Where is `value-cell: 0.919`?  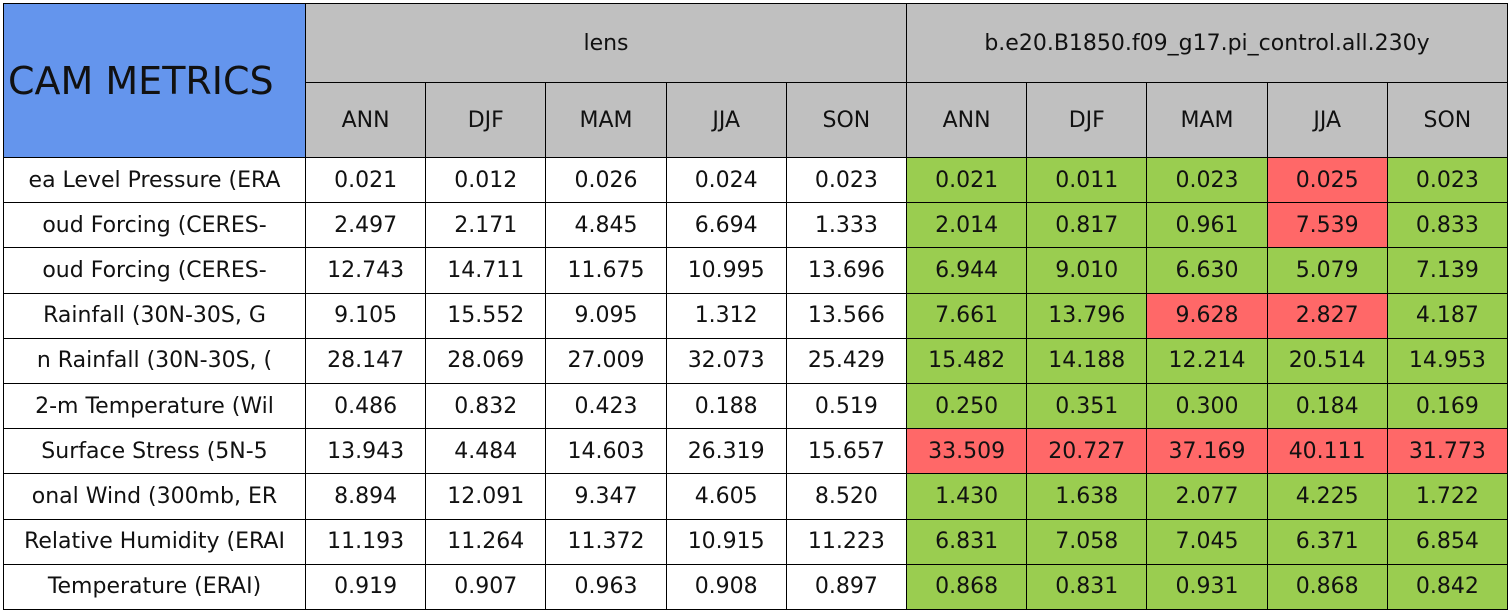 value-cell: 0.919 is located at coordinates (366, 586).